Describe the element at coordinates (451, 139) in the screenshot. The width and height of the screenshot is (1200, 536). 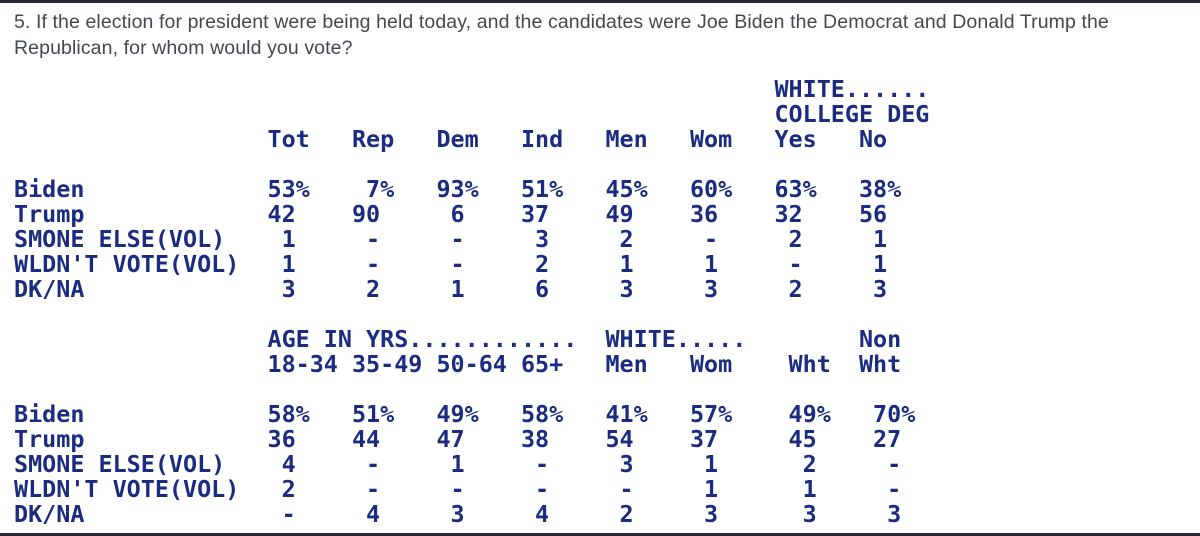
I see `t1-column-headers: Tot Rep Dem Ind Men Wom Yes No` at that location.